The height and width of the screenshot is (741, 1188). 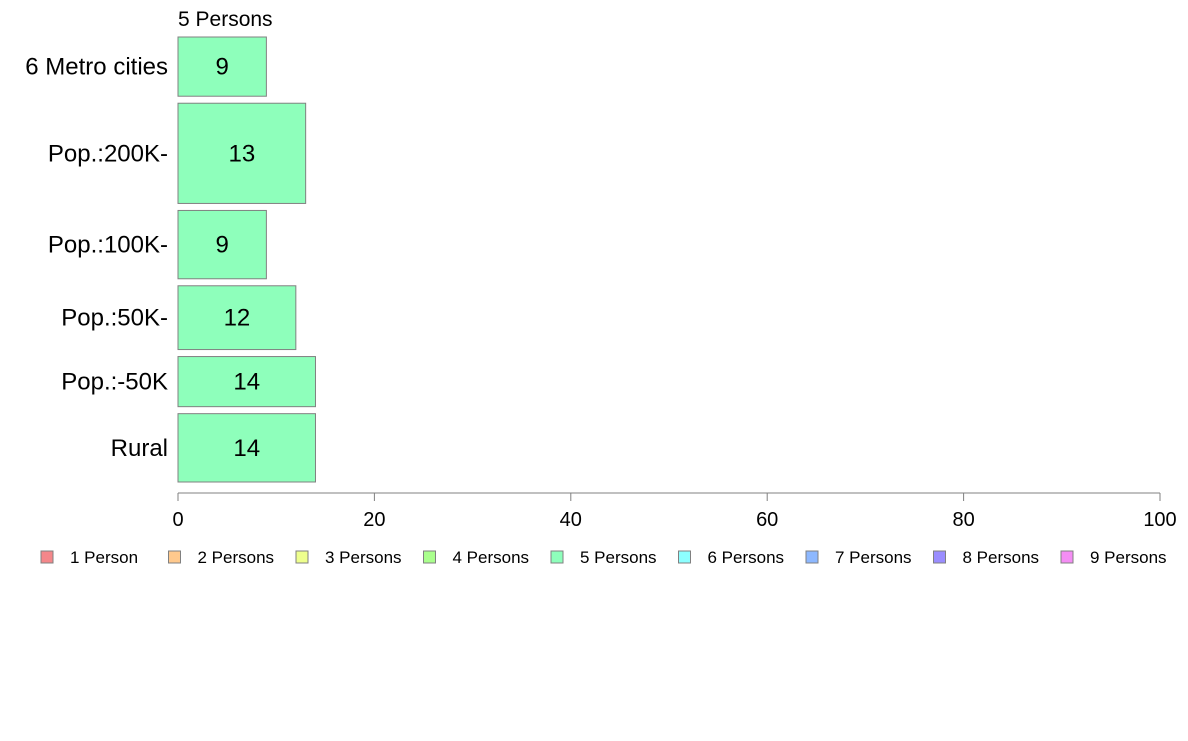 I want to click on legend-label: 5 Persons, so click(x=618, y=557).